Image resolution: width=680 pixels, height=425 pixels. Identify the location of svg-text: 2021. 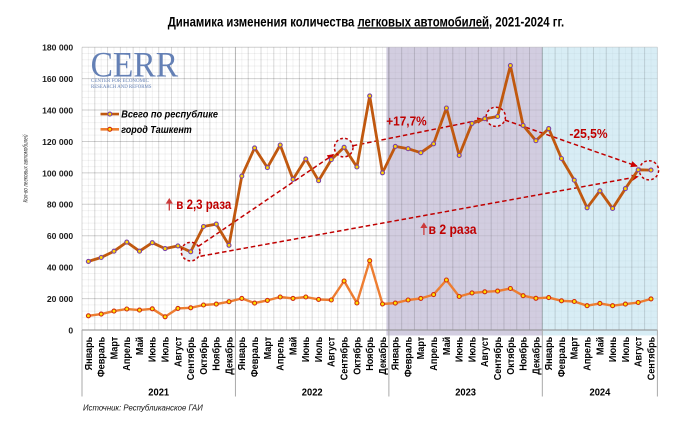
(158, 393).